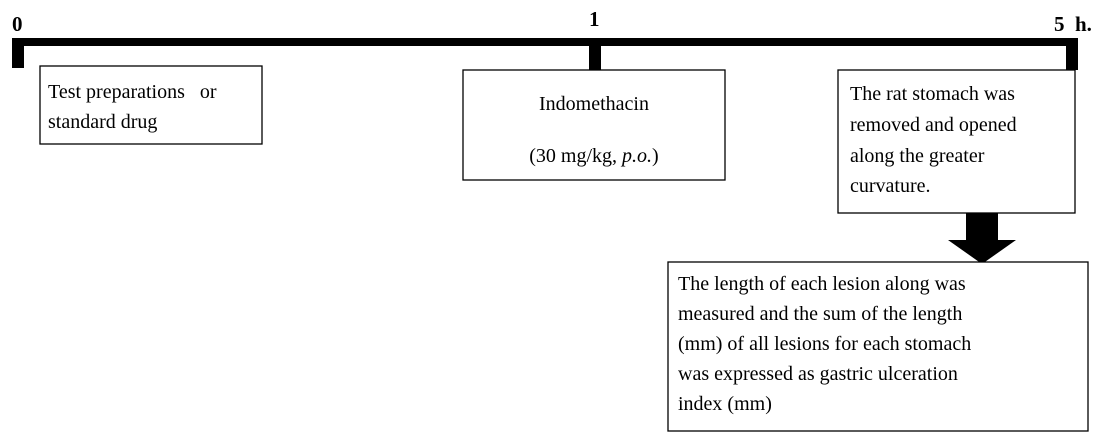 The width and height of the screenshot is (1103, 432). What do you see at coordinates (818, 374) in the screenshot?
I see `box-text: was expressed as gastric ulceration` at bounding box center [818, 374].